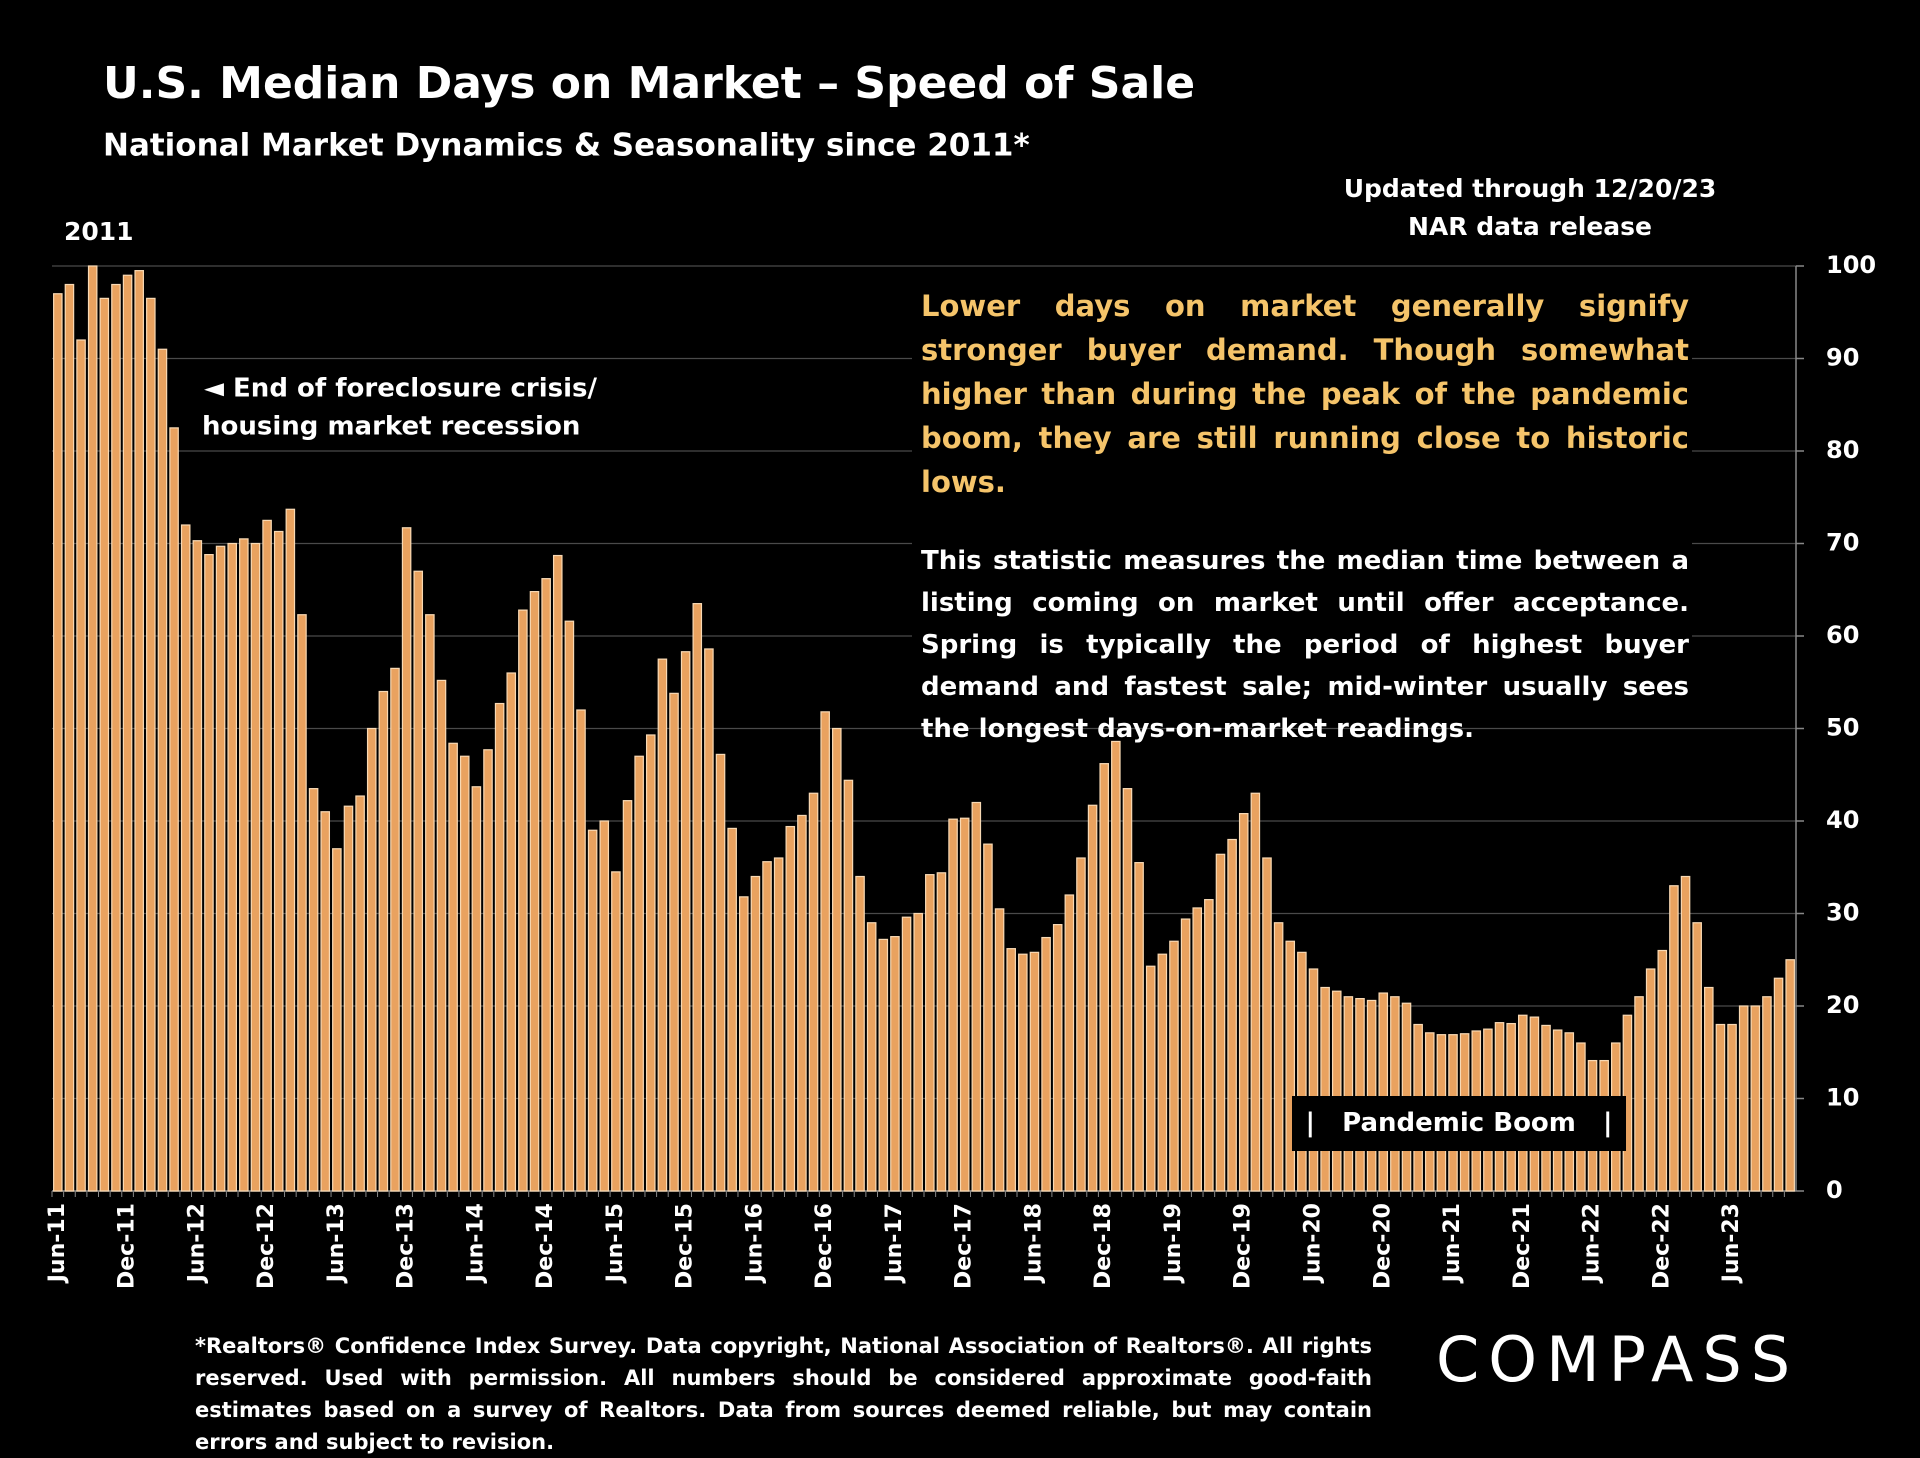 This screenshot has width=1920, height=1458. I want to click on y-tick-label: 50, so click(1842, 728).